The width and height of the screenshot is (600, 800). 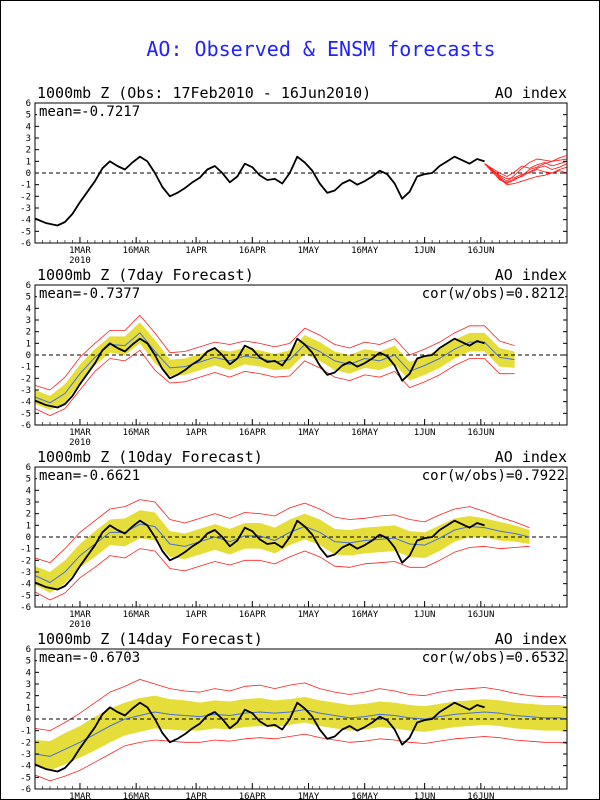 I want to click on cor-label: cor(w/obs)=0.8212, so click(x=493, y=294).